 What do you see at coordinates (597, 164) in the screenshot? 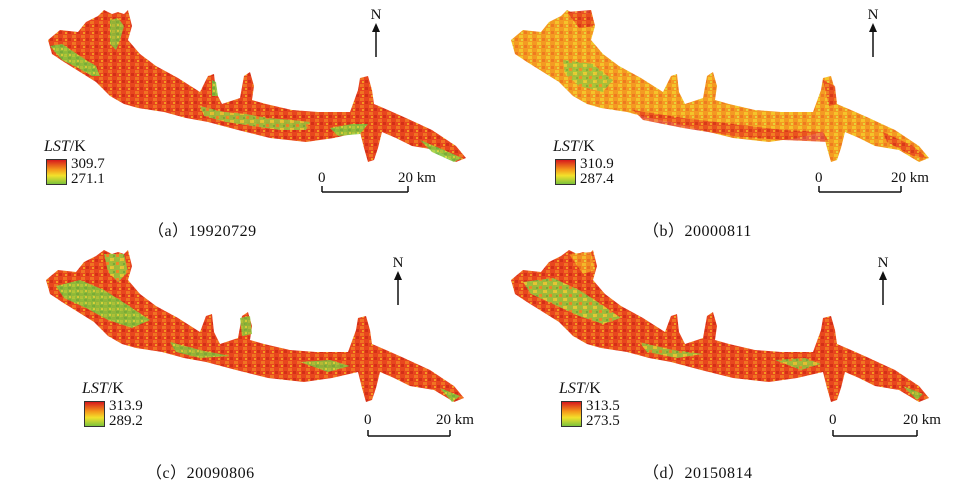
I see `lst-max-value: 310.9` at bounding box center [597, 164].